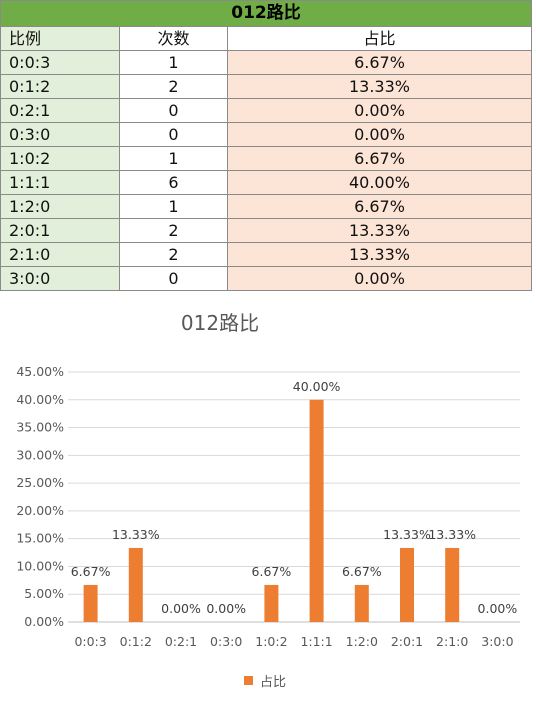 This screenshot has width=536, height=704. I want to click on cell-ratio: 3:0:0, so click(60, 278).